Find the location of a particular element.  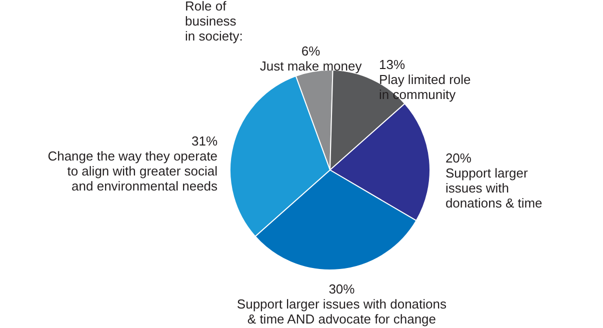

slice-label: Change the way they operate to align with greater social and environmental needs is located at coordinates (133, 171).